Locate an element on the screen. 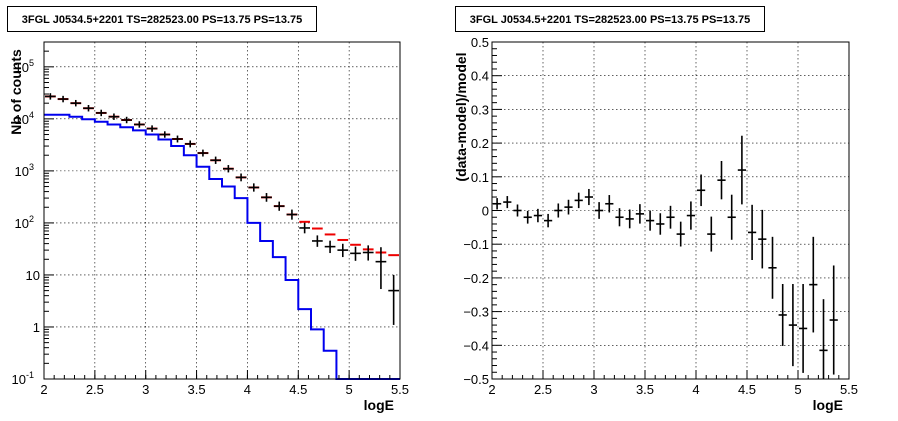 This screenshot has width=898, height=421. y-tick-label: 0.4 is located at coordinates (480, 76).